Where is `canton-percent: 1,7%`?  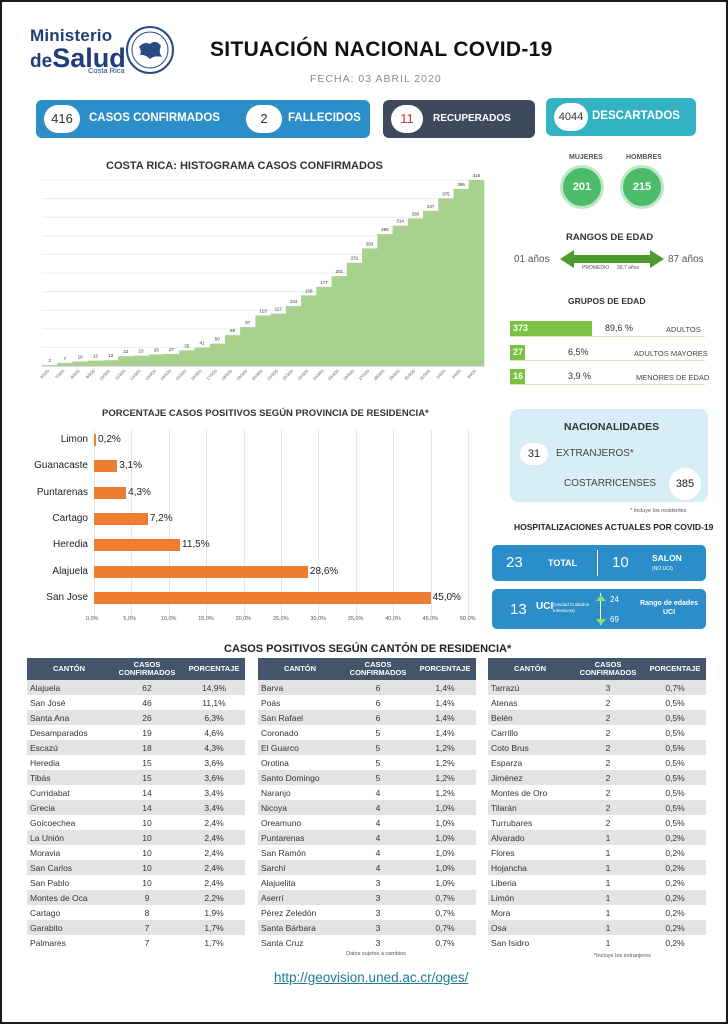 canton-percent: 1,7% is located at coordinates (214, 927).